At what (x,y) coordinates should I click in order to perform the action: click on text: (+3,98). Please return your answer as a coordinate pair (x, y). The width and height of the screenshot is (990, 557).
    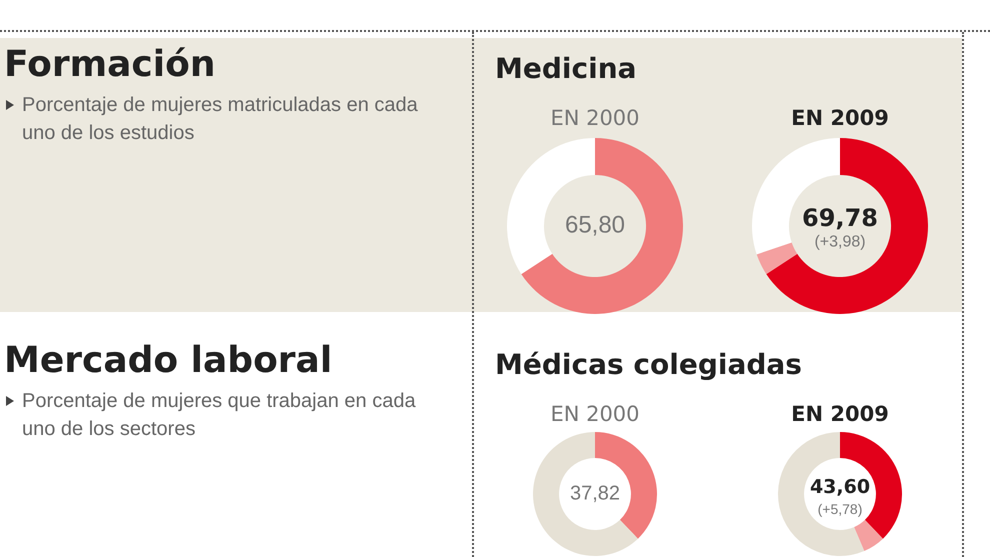
    Looking at the image, I should click on (840, 241).